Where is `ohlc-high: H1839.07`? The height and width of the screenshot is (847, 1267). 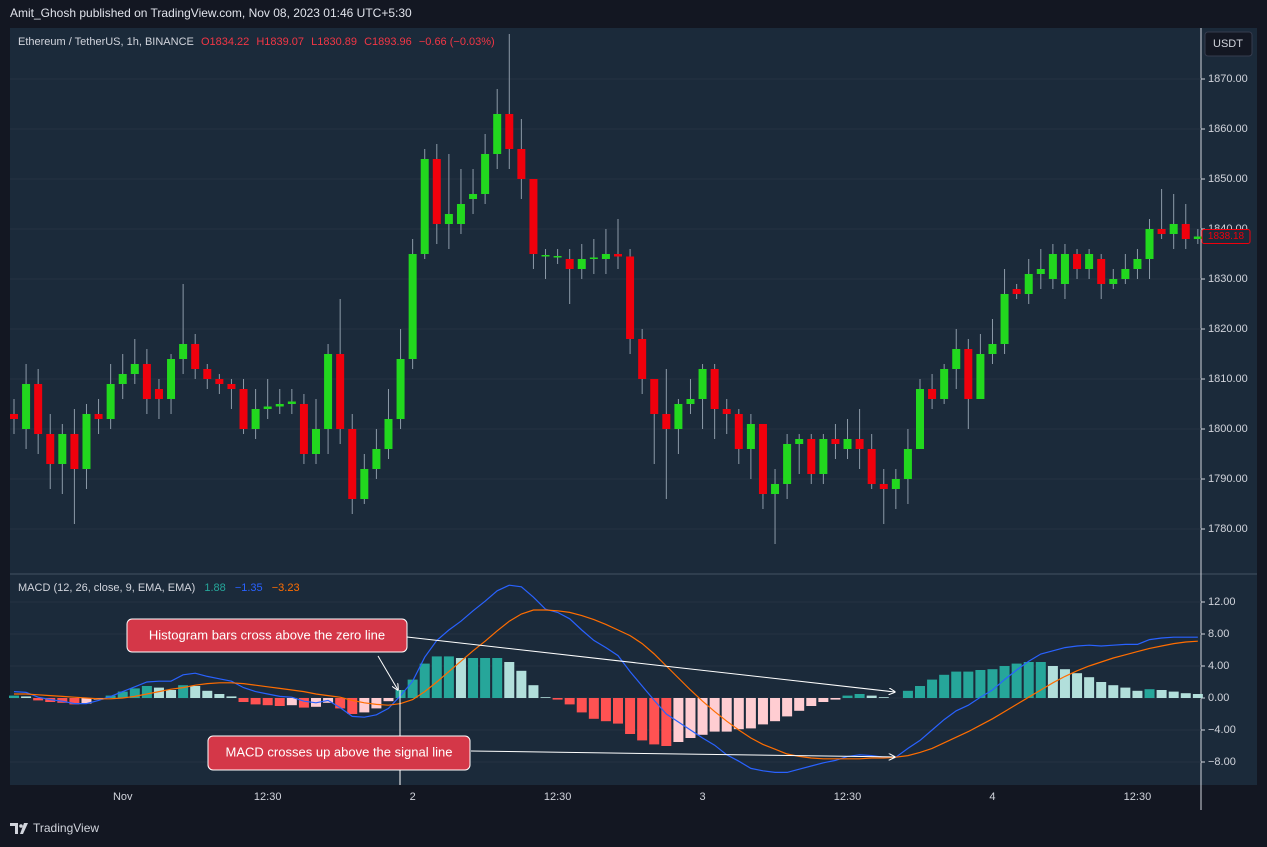
ohlc-high: H1839.07 is located at coordinates (280, 42).